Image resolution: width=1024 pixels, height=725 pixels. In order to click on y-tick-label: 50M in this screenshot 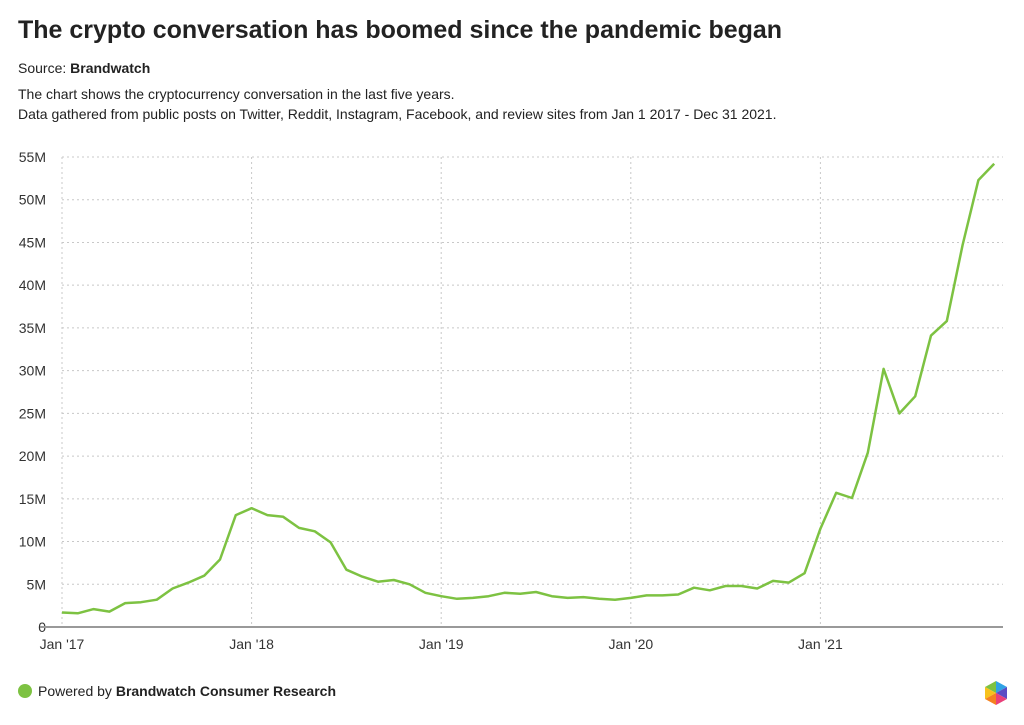, I will do `click(32, 200)`.